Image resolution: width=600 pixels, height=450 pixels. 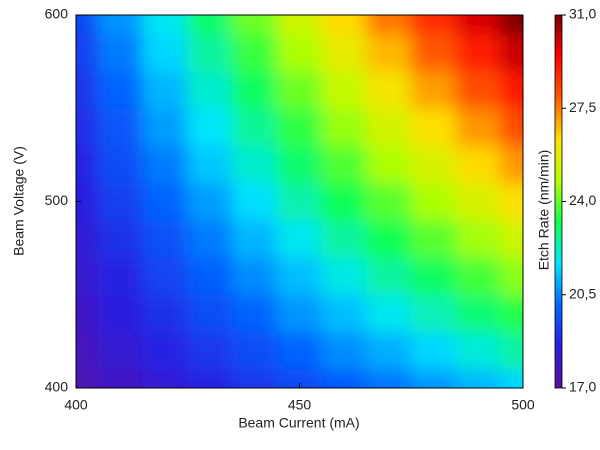 I want to click on colorbar-tick-label: 20,5, so click(x=582, y=293).